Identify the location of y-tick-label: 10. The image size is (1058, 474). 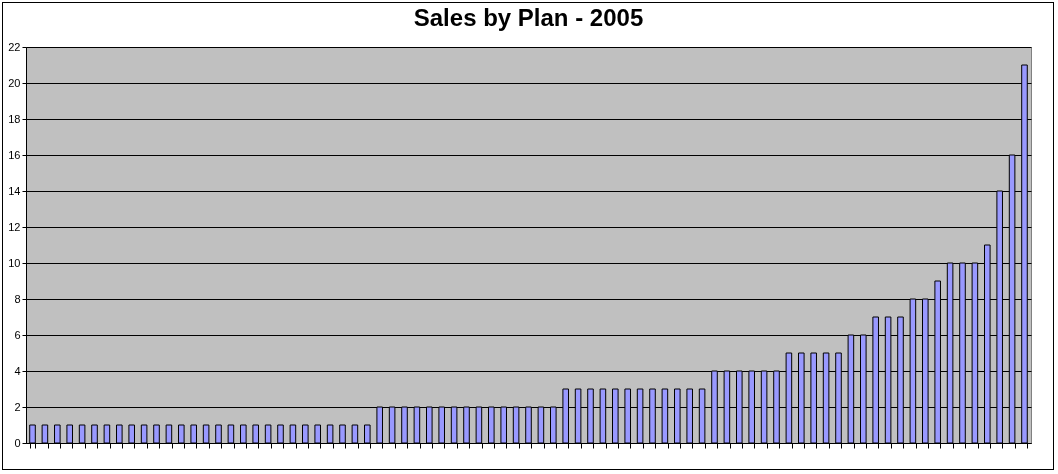
(14, 262).